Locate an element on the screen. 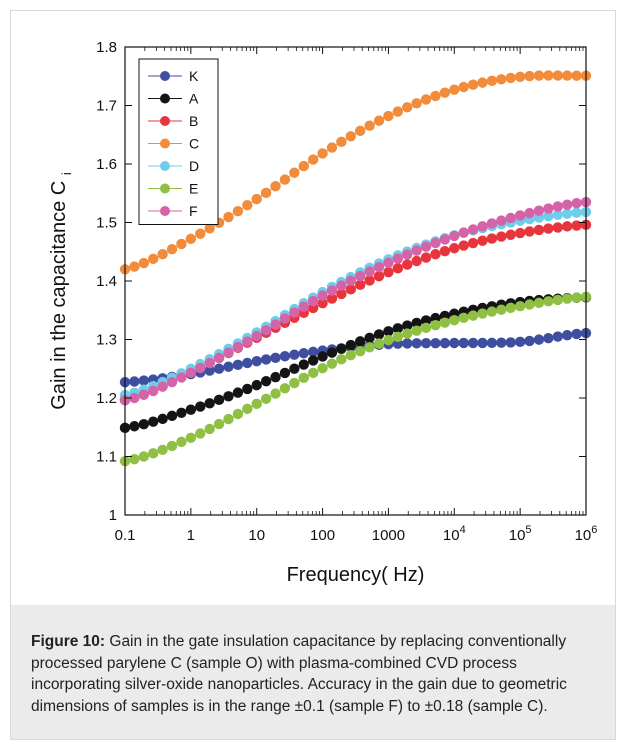 The width and height of the screenshot is (628, 751). legend-label-K: K is located at coordinates (194, 76).